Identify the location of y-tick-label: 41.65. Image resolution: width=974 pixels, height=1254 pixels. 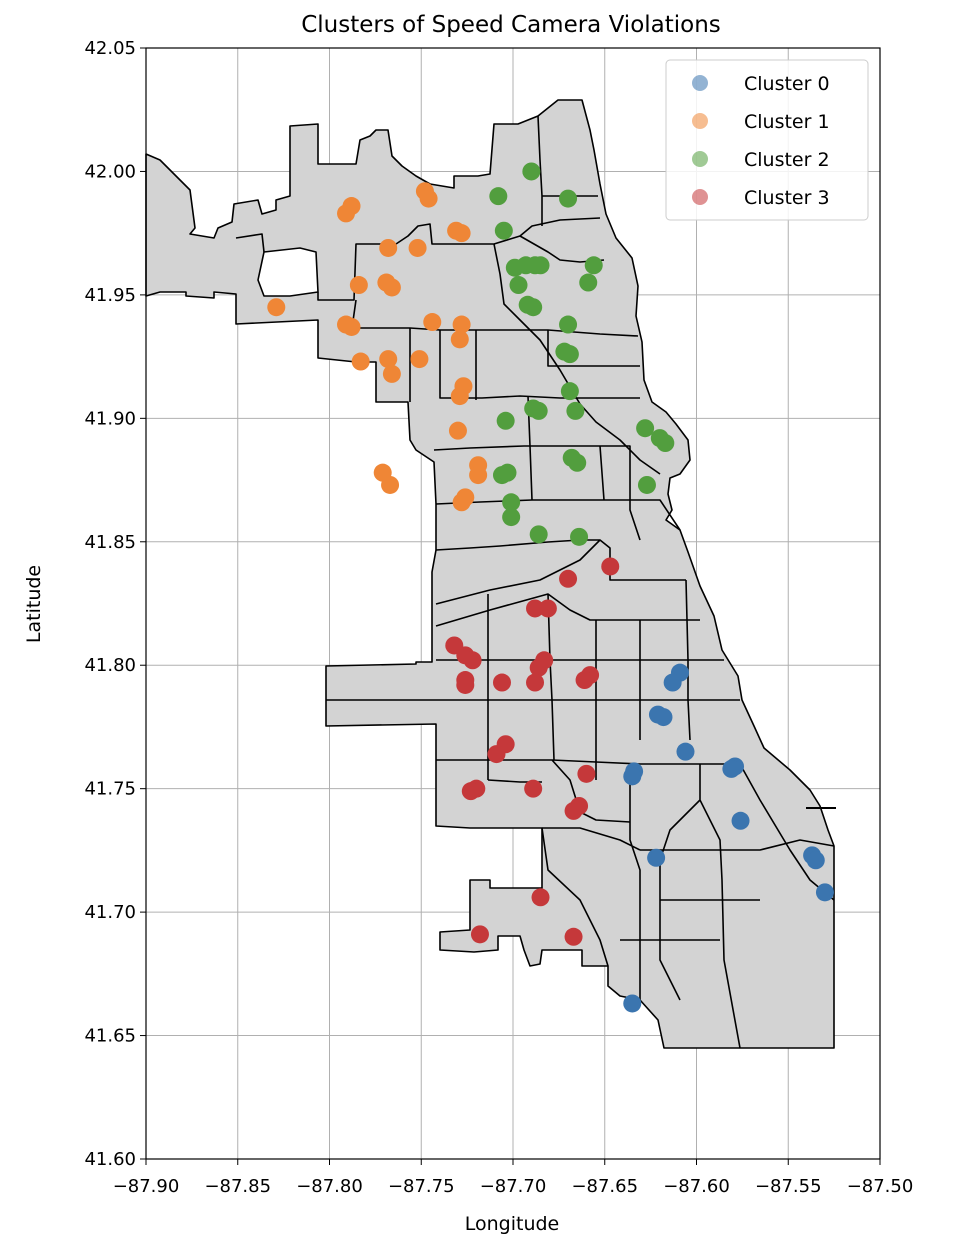
(110, 1036).